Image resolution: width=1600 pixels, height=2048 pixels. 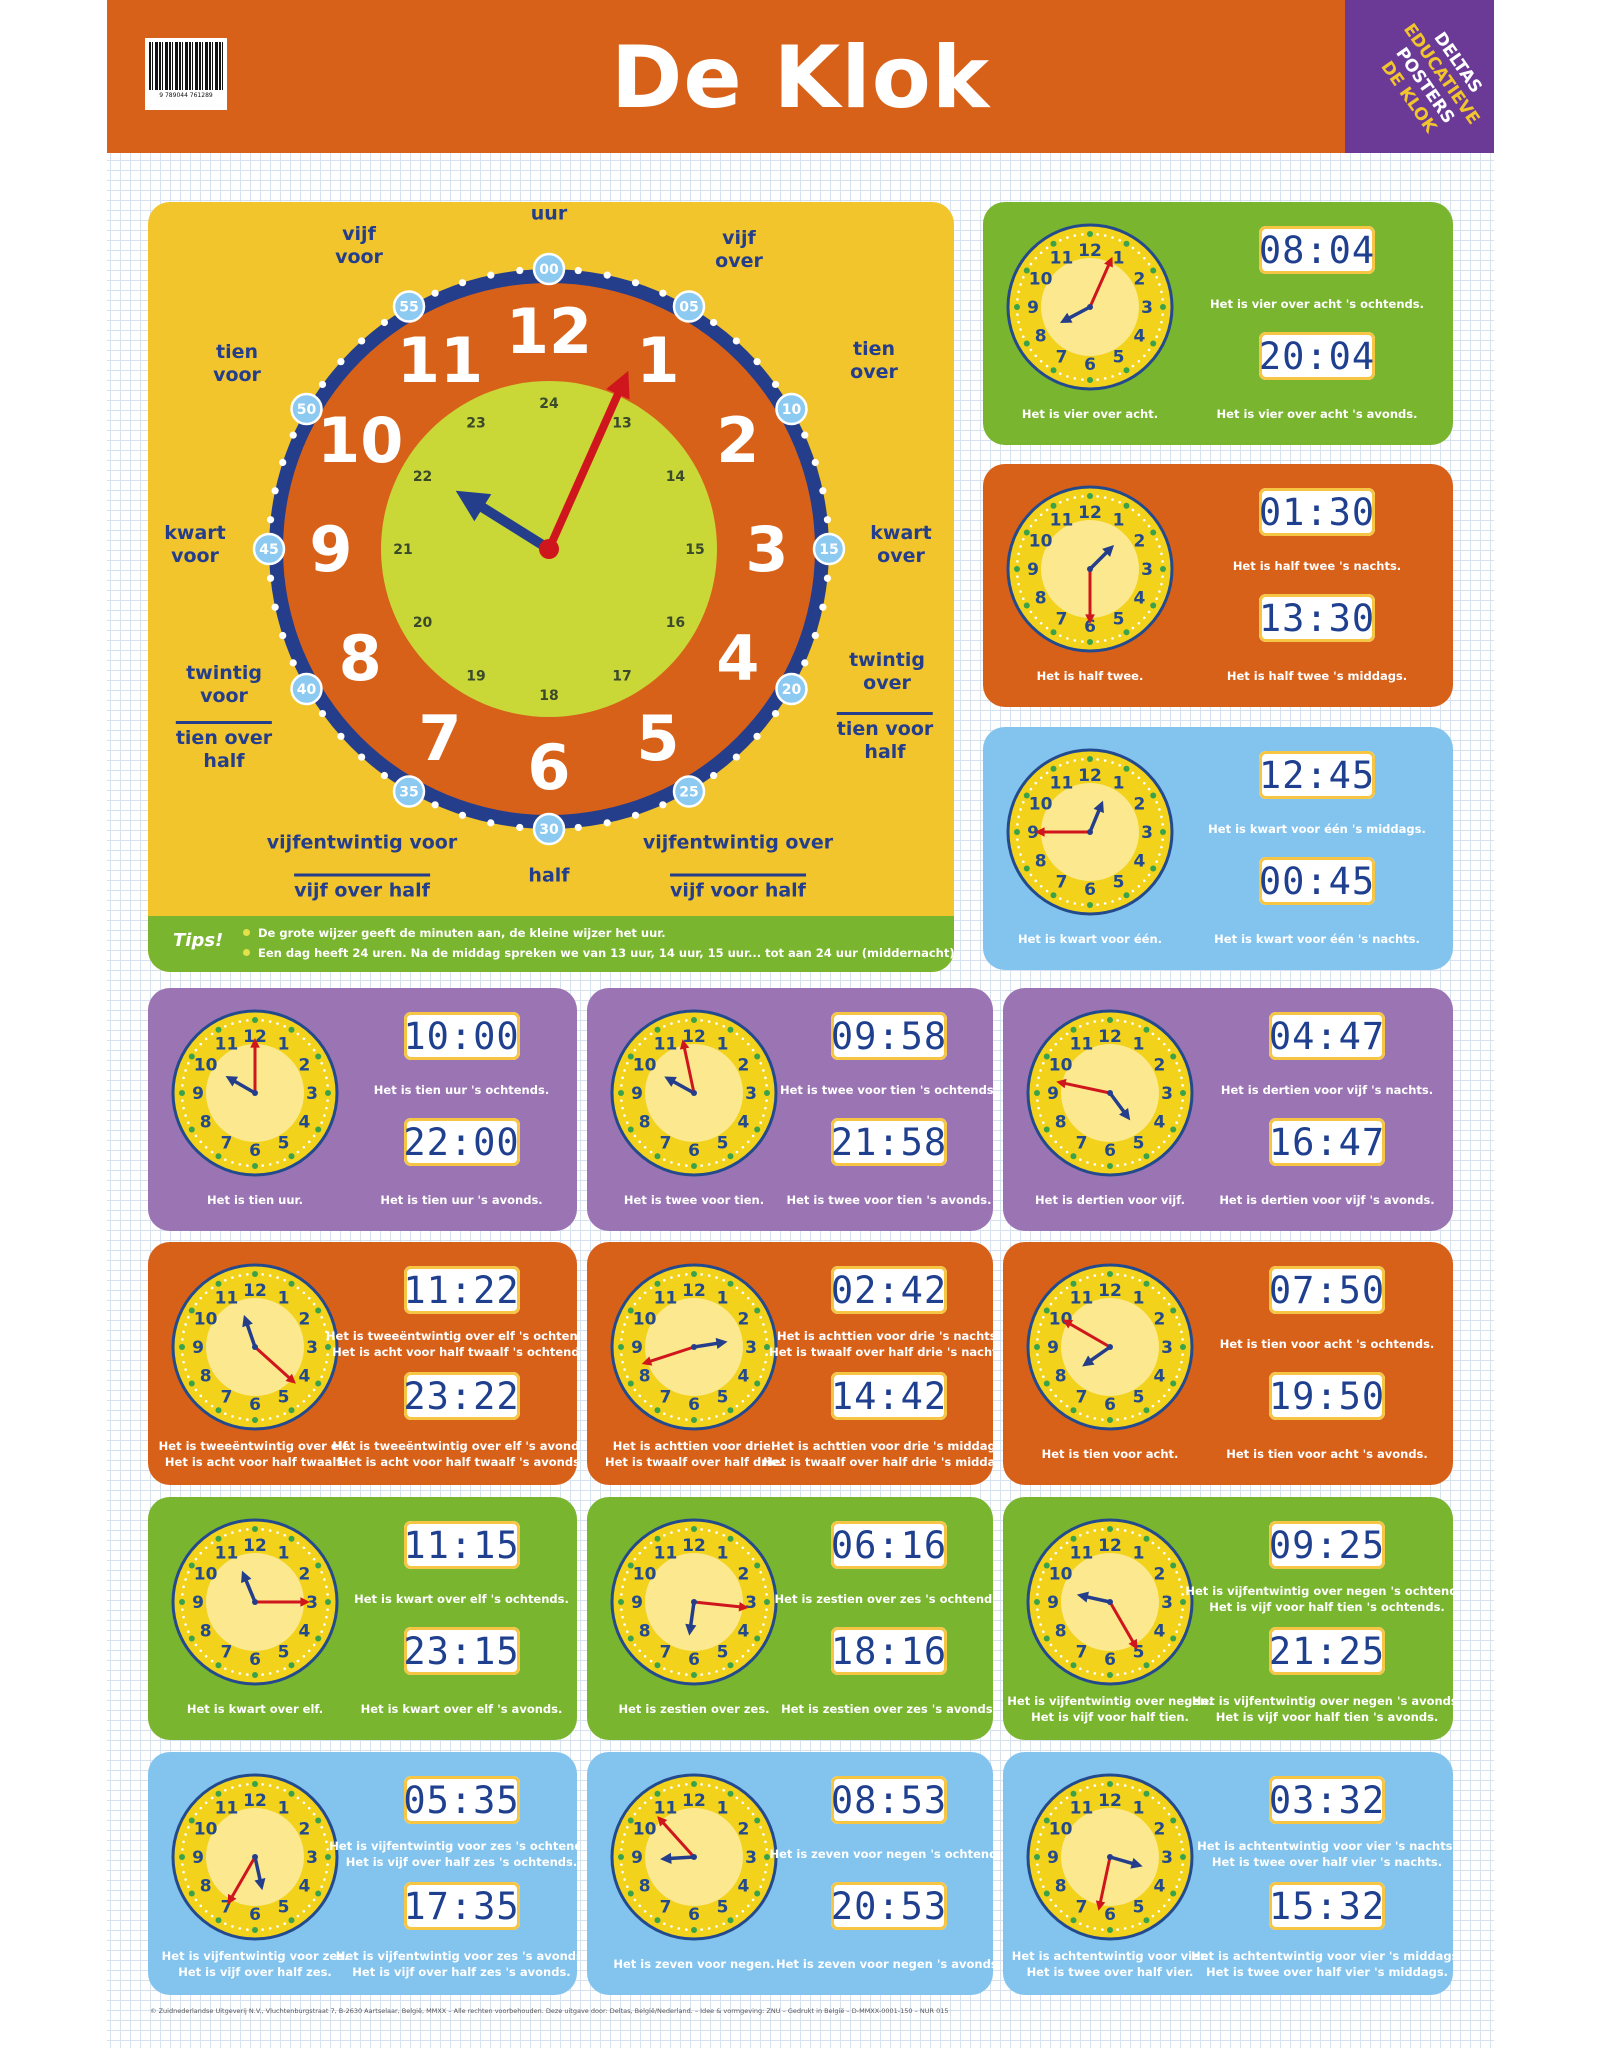 I want to click on hour-numeral: 4, so click(x=737, y=658).